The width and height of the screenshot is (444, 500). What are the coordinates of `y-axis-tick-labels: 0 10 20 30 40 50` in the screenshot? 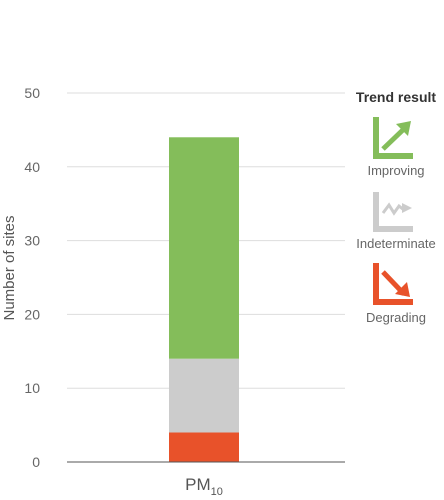 It's located at (32, 277).